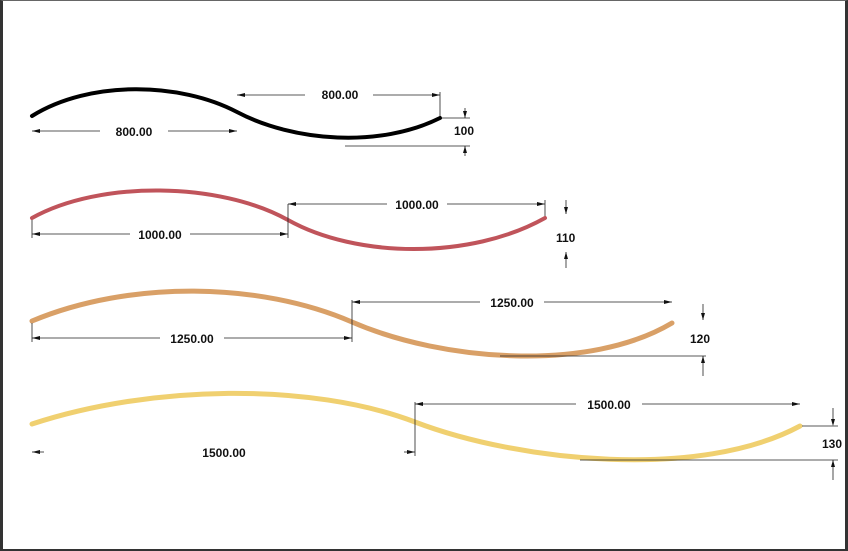  What do you see at coordinates (224, 431) in the screenshot?
I see `dimension-left-1500: 1500.00` at bounding box center [224, 431].